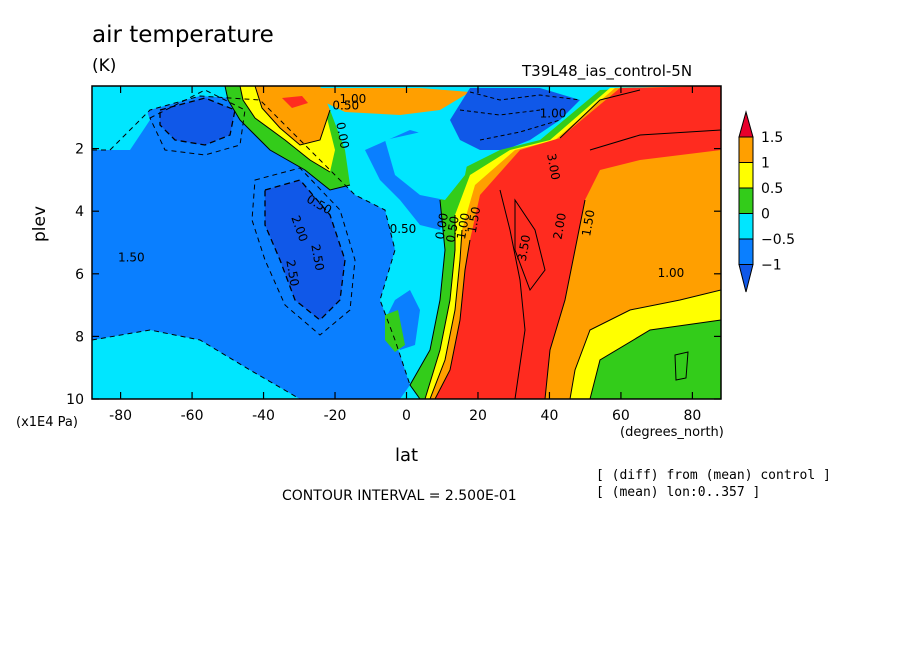  What do you see at coordinates (560, 226) in the screenshot?
I see `contour-label: 2.00` at bounding box center [560, 226].